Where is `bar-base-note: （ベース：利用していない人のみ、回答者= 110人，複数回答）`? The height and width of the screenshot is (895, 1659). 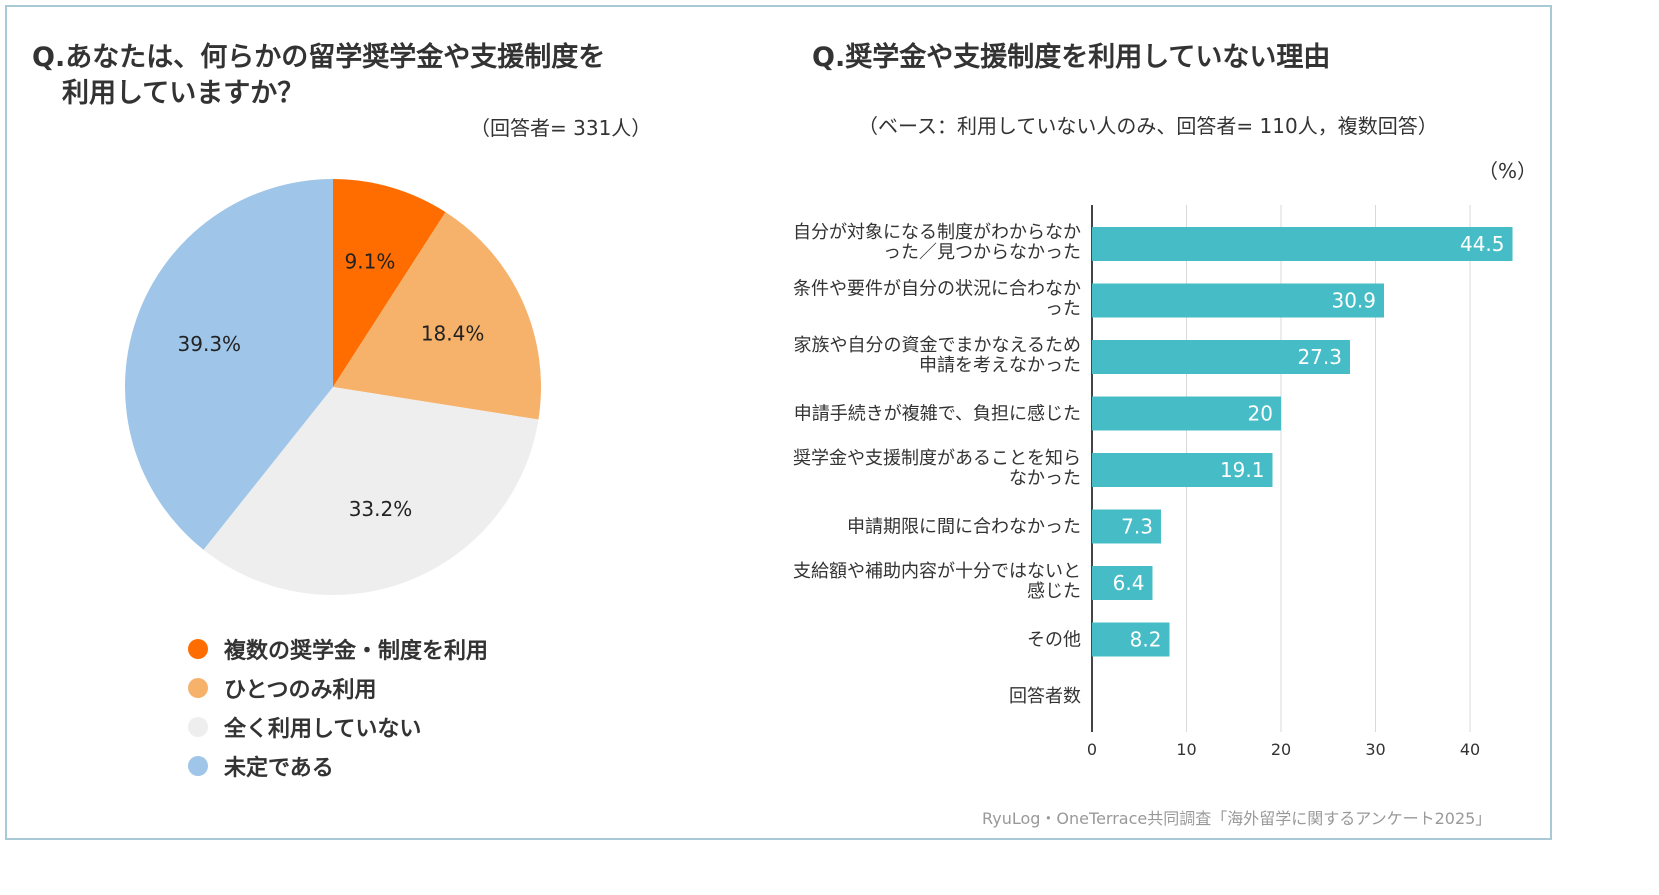
bar-base-note: （ベース：利用していない人のみ、回答者= 110人，複数回答） is located at coordinates (1148, 126).